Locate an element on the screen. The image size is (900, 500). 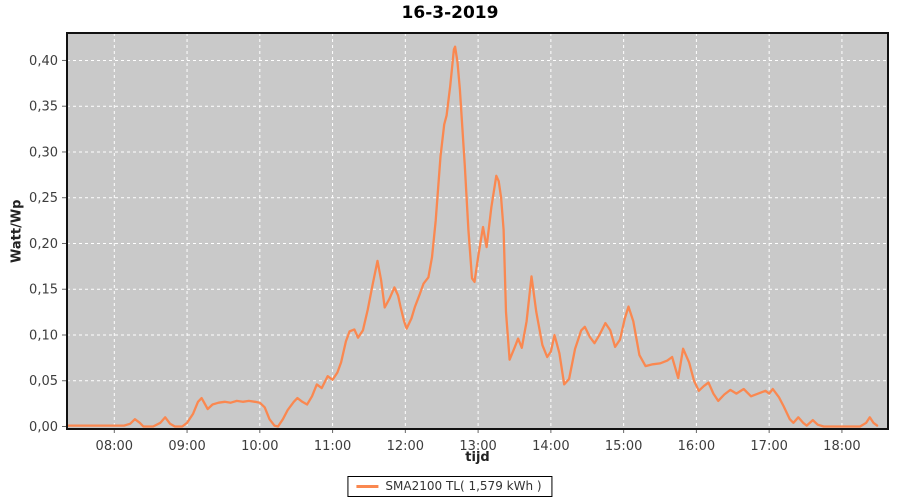
y-tick-label: 0,00 is located at coordinates (43, 427).